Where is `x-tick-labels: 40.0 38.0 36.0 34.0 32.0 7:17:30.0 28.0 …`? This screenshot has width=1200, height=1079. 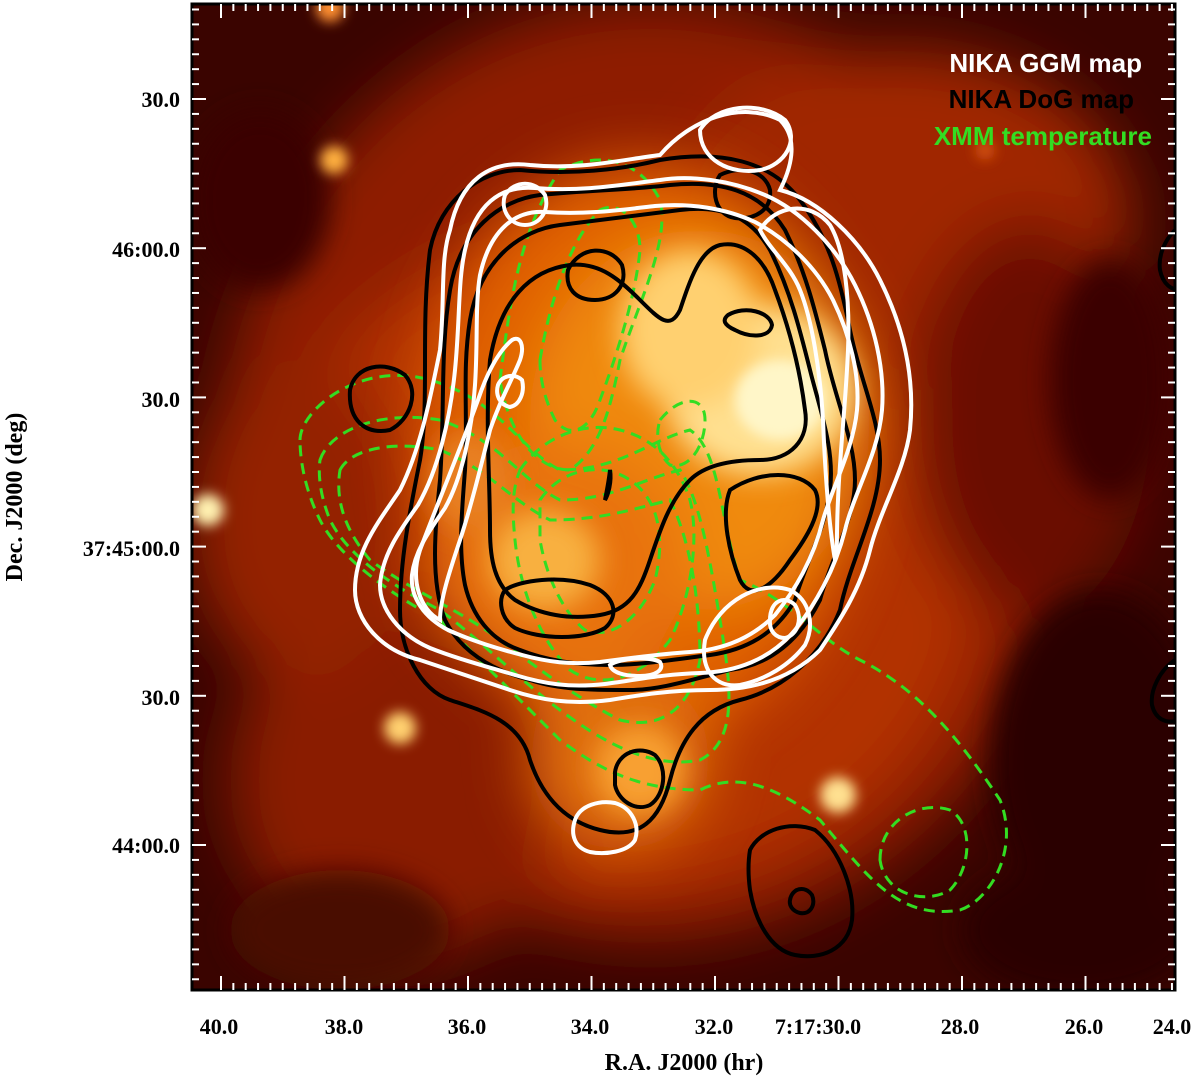
x-tick-labels: 40.0 38.0 36.0 34.0 32.0 7:17:30.0 28.0 … is located at coordinates (696, 1026).